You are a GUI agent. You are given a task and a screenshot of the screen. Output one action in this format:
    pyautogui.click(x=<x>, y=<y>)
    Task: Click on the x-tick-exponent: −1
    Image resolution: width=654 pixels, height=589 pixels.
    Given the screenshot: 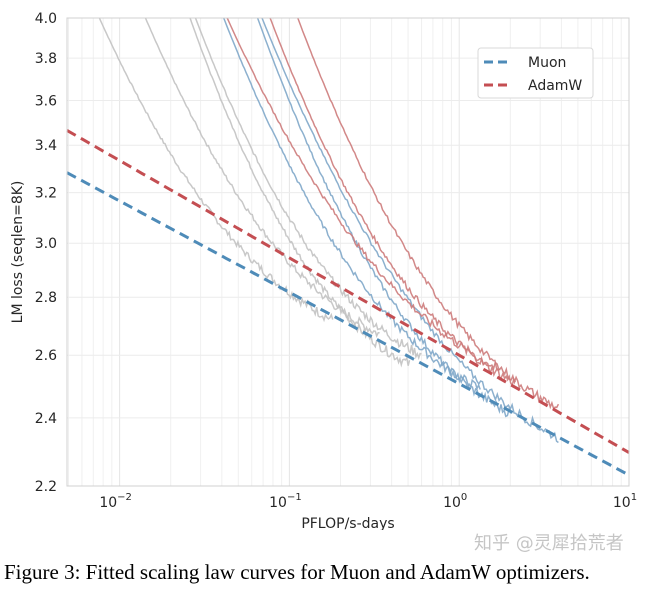 What is the action you would take?
    pyautogui.click(x=294, y=497)
    